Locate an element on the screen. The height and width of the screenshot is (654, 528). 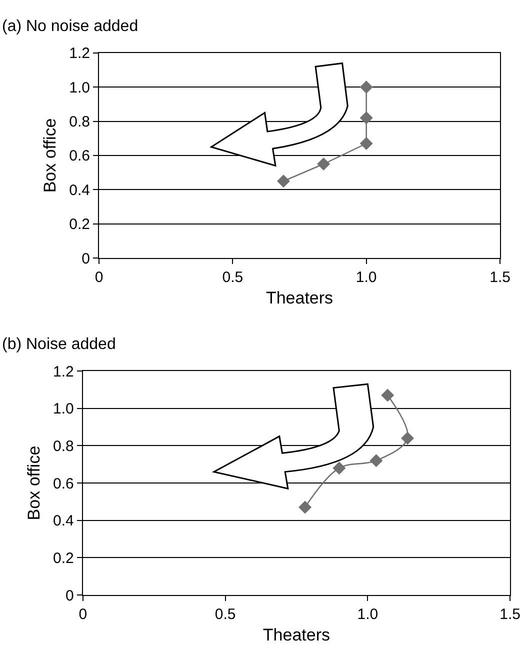
chart-title: (a) No noise added is located at coordinates (70, 26).